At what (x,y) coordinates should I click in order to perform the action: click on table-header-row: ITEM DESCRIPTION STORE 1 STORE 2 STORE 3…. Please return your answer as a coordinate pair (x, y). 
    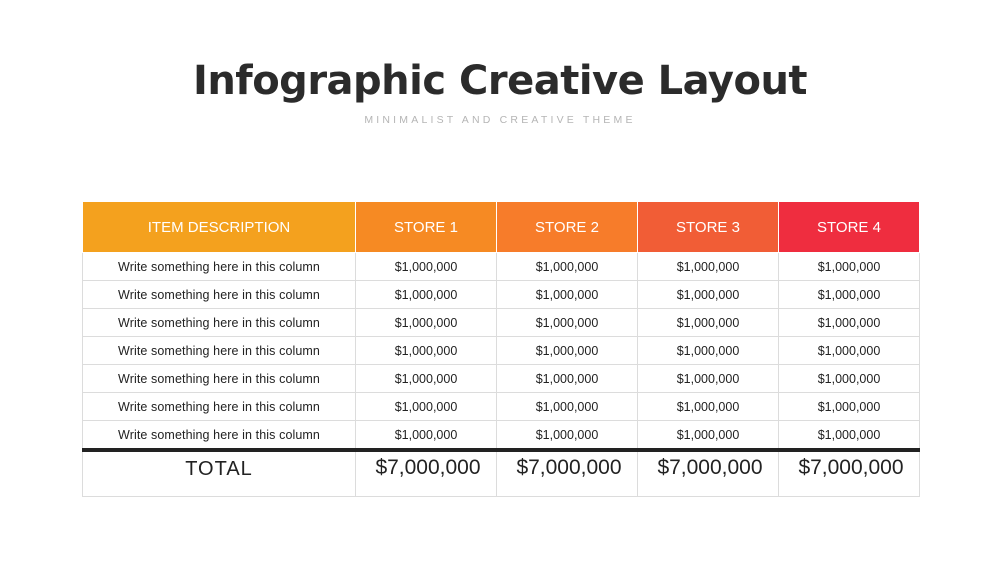
    Looking at the image, I should click on (501, 227).